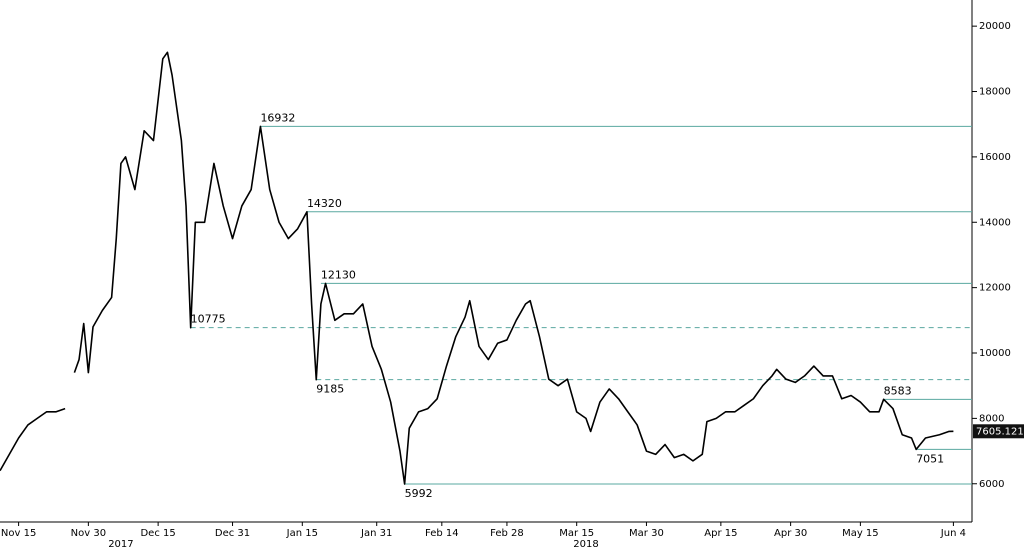 This screenshot has width=1024, height=549. Describe the element at coordinates (720, 533) in the screenshot. I see `x-tick-label: Apr 15` at that location.